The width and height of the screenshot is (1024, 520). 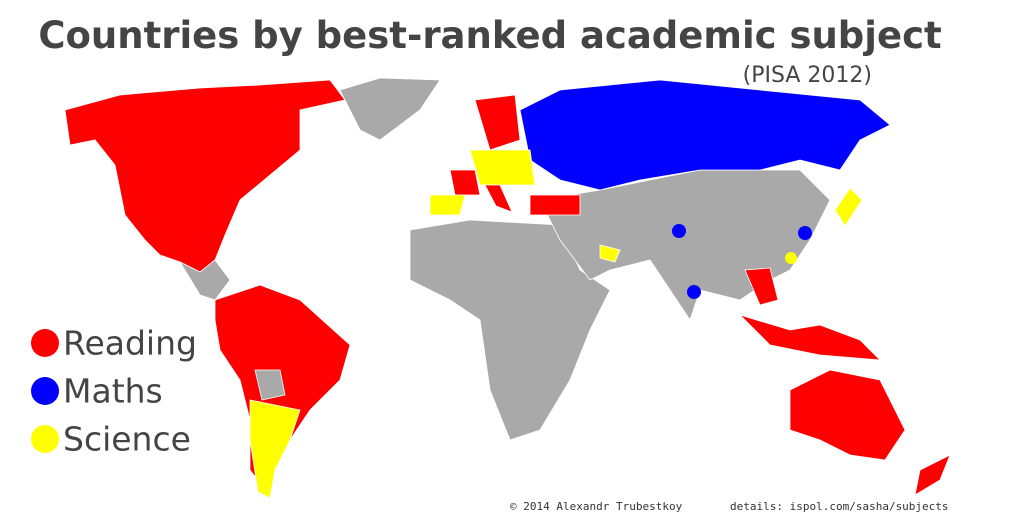 I want to click on iberia, so click(x=447, y=205).